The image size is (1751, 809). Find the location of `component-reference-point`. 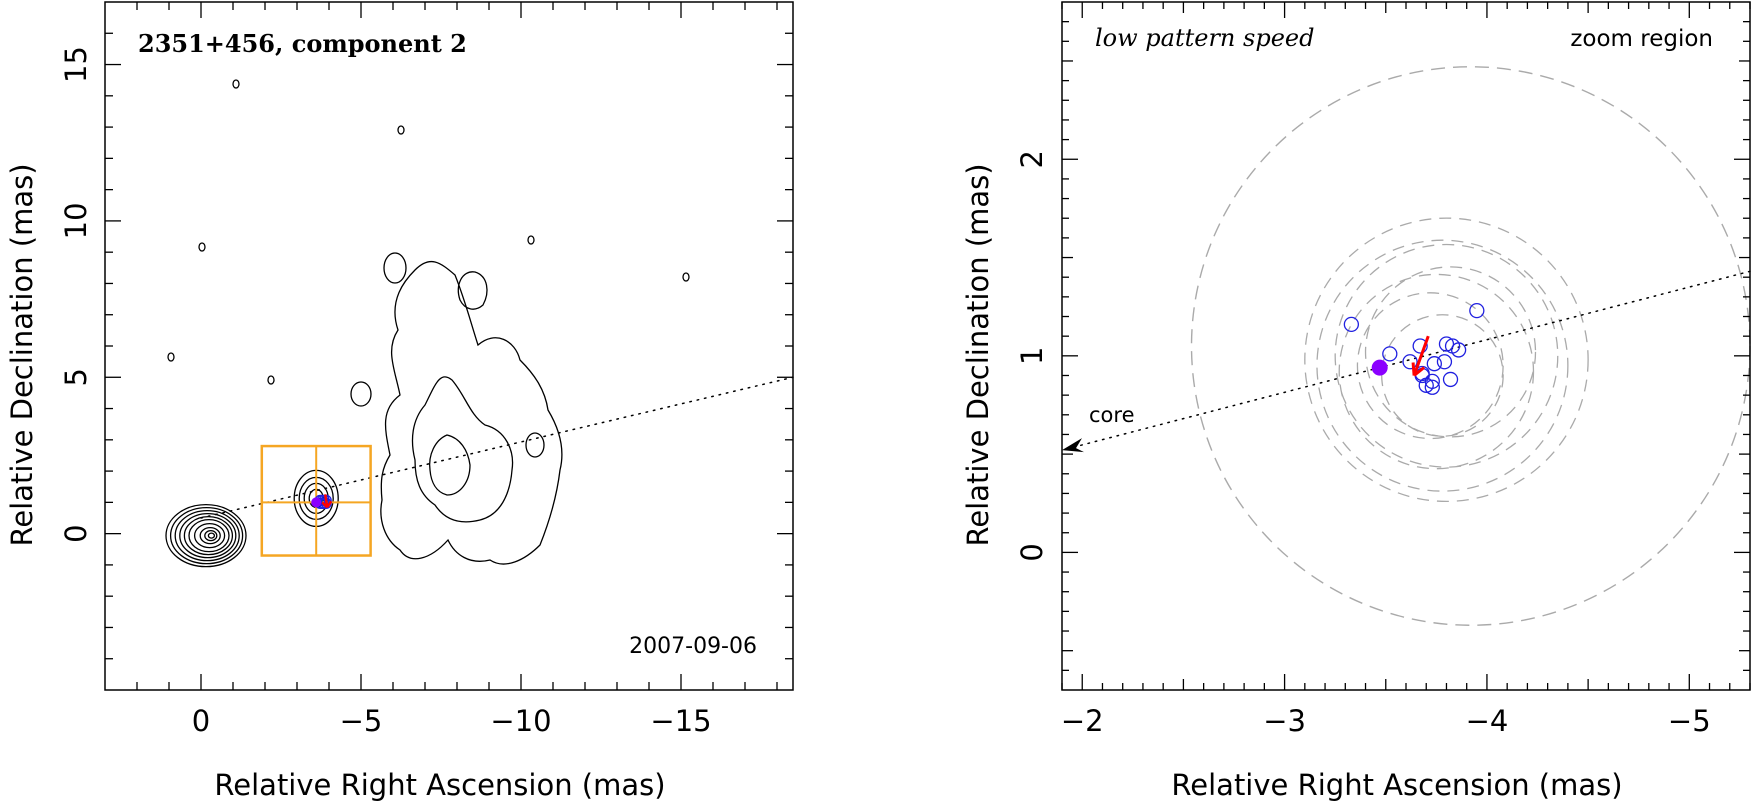

component-reference-point is located at coordinates (316, 502).